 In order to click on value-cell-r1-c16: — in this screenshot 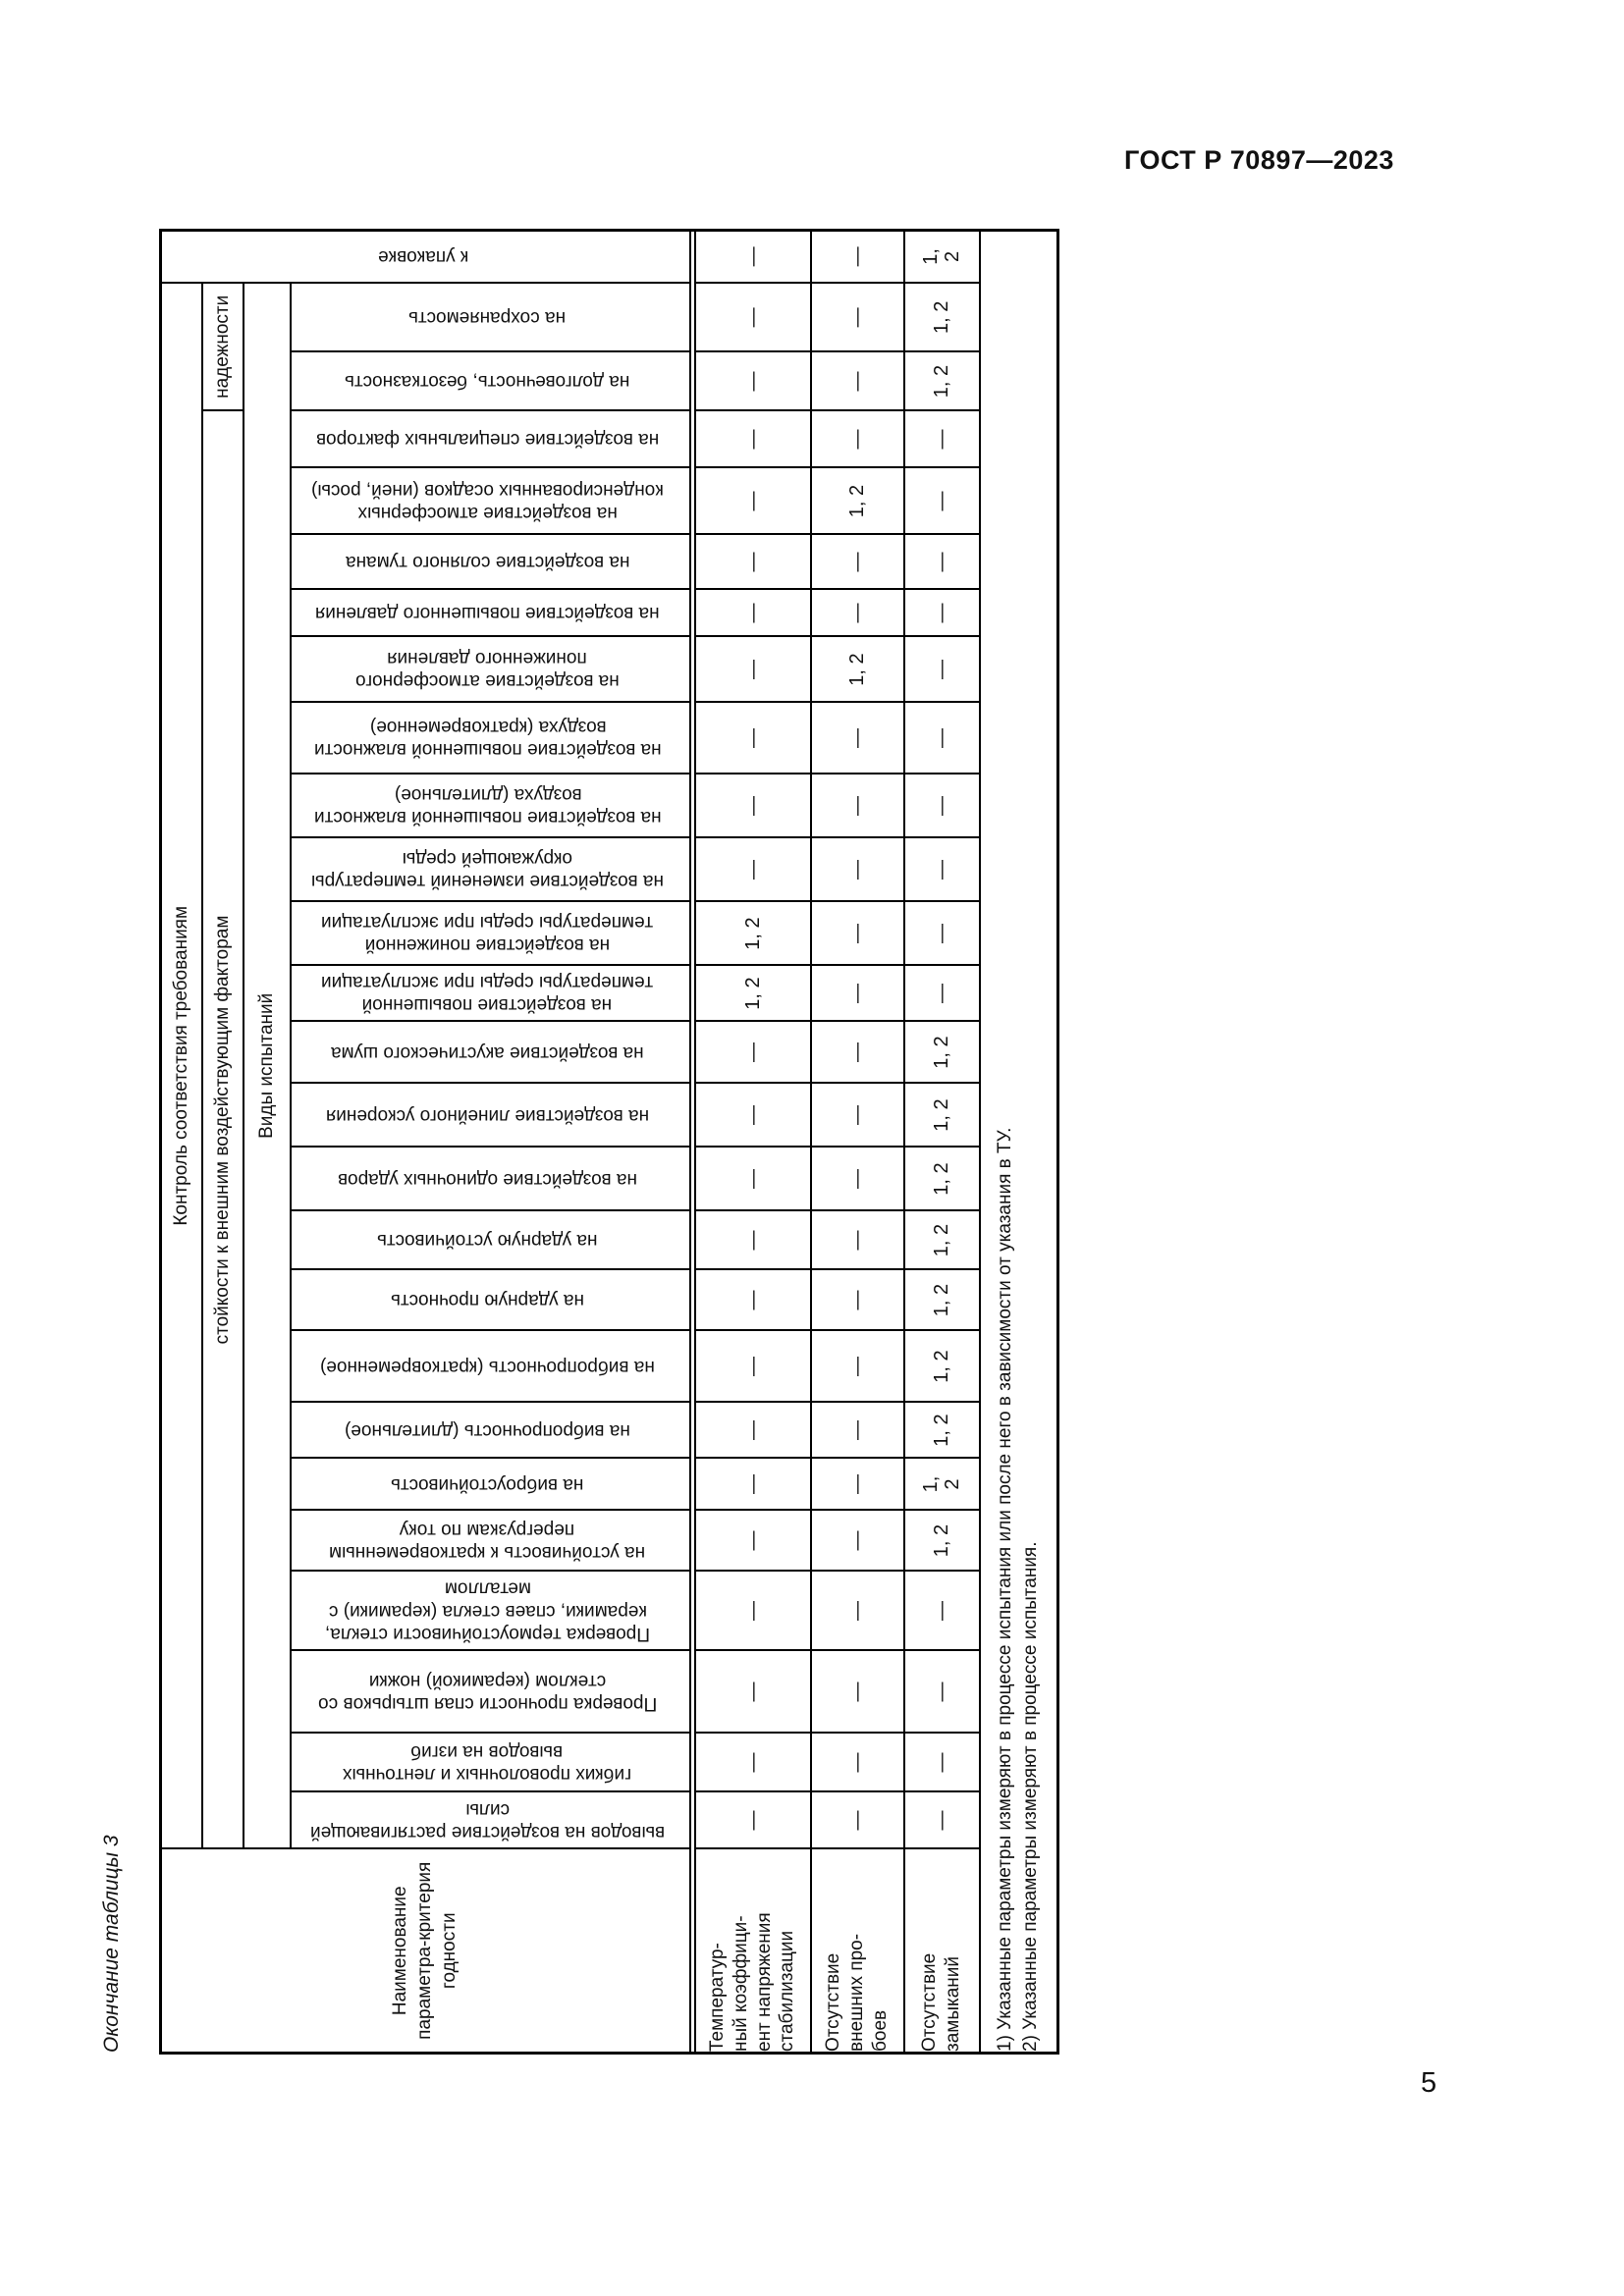, I will do `click(752, 870)`.